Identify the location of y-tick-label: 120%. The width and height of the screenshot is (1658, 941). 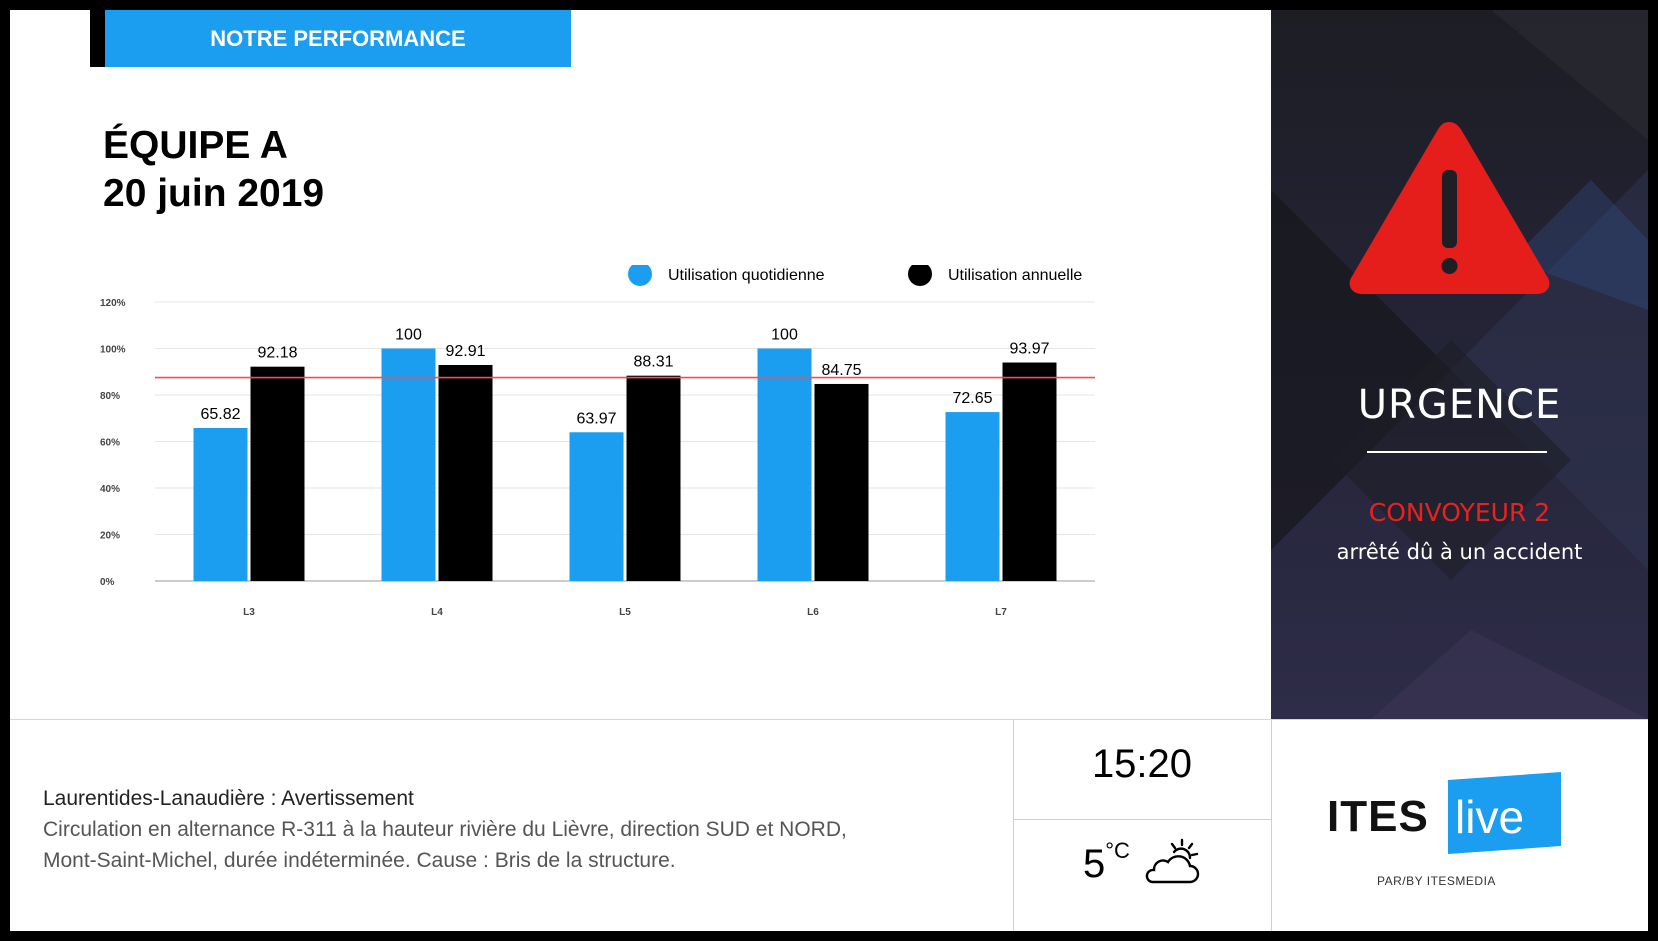
(113, 303).